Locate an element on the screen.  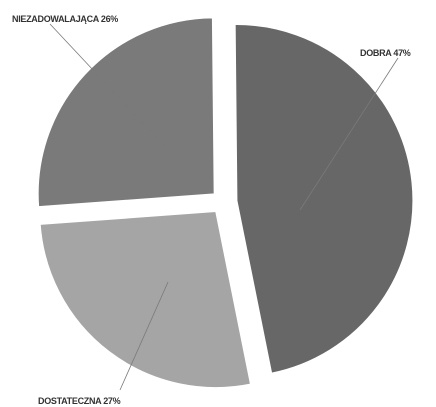
slice-label-niezadowalajaca: NIEZADOWALAJĄCA 26% is located at coordinates (65, 19).